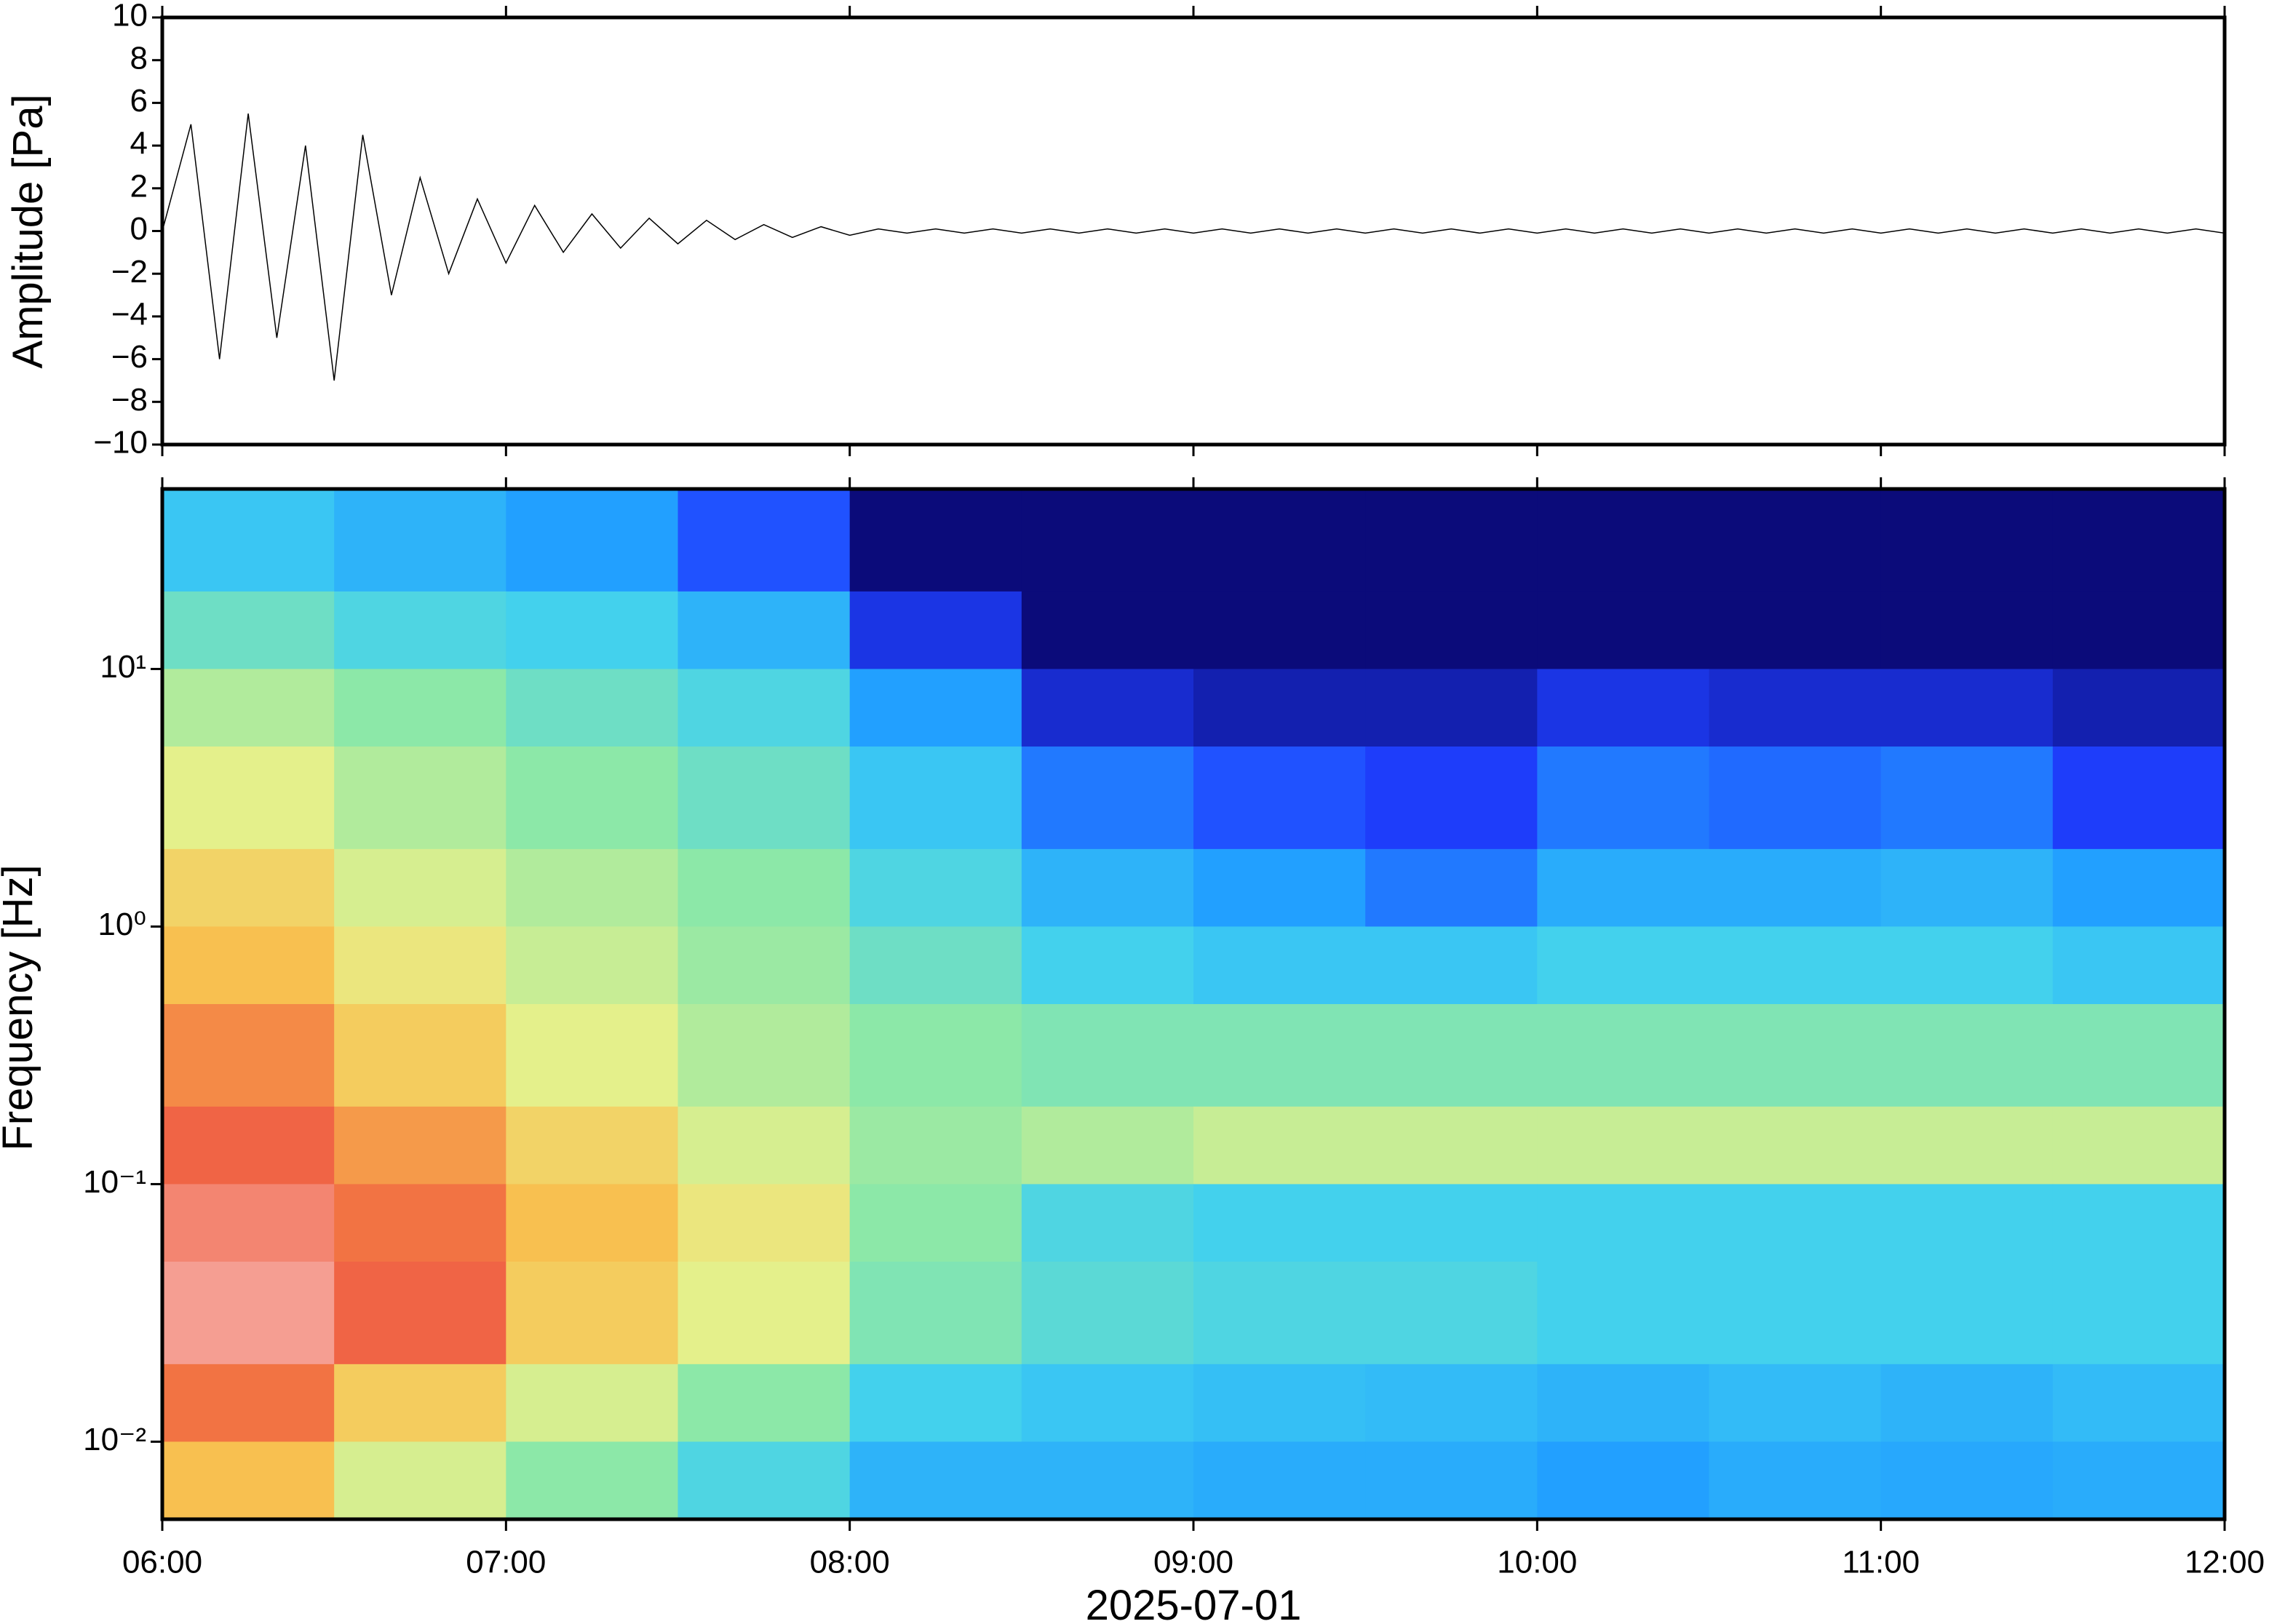 Image resolution: width=2269 pixels, height=1624 pixels. Describe the element at coordinates (1193, 1562) in the screenshot. I see `x-tick-label: 09:00` at that location.